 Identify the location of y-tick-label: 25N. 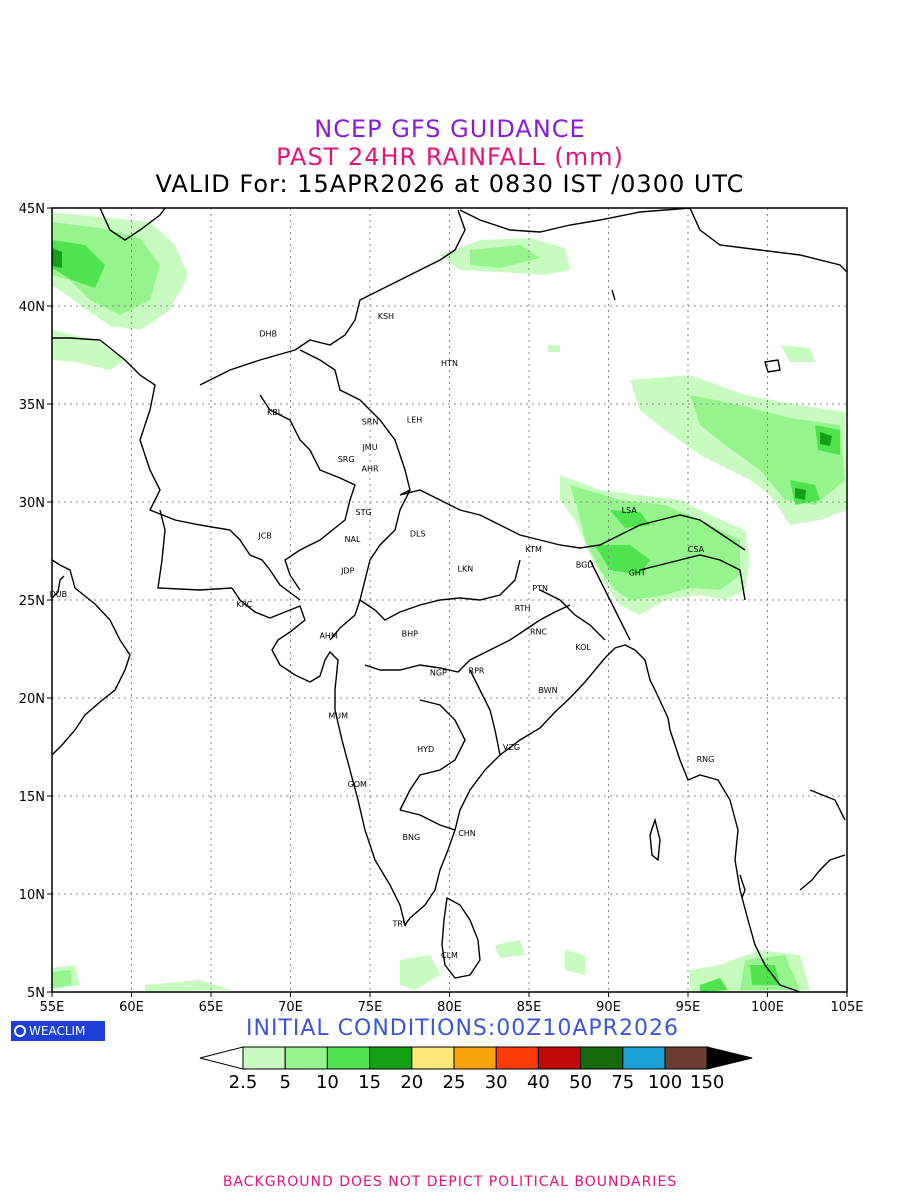
(32, 601).